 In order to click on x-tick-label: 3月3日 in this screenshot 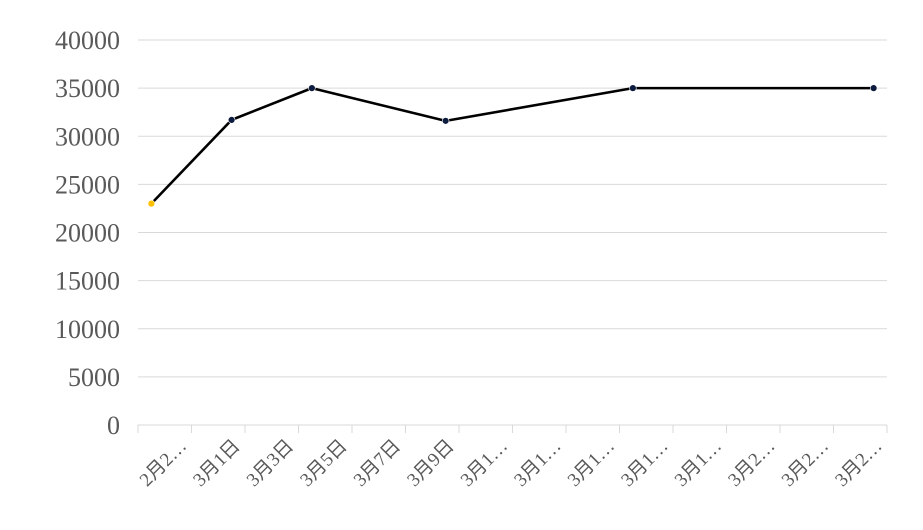, I will do `click(270, 463)`.